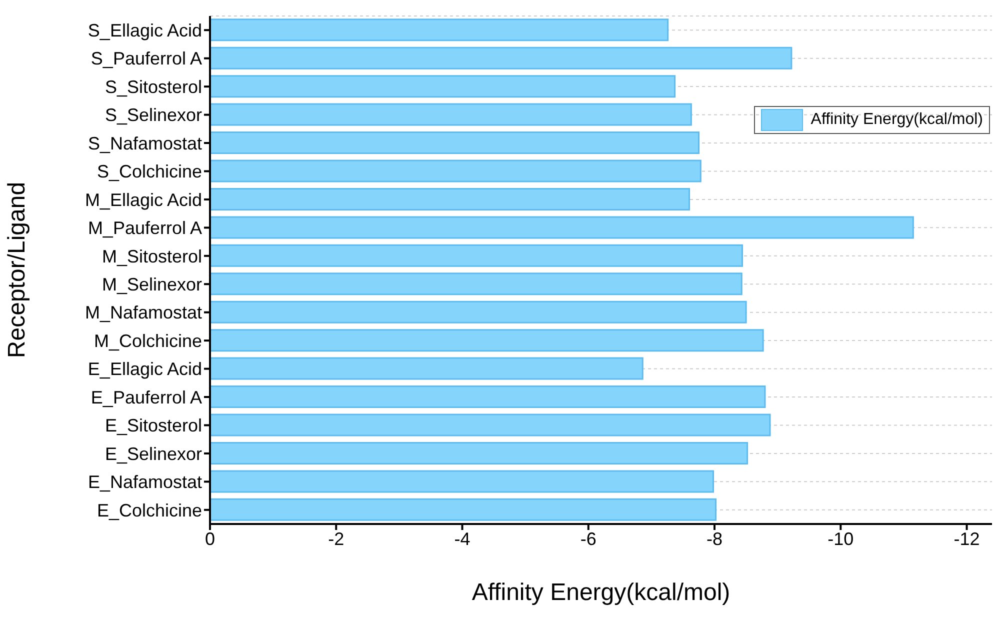  What do you see at coordinates (153, 115) in the screenshot?
I see `y-tick-label: S_Selinexor` at bounding box center [153, 115].